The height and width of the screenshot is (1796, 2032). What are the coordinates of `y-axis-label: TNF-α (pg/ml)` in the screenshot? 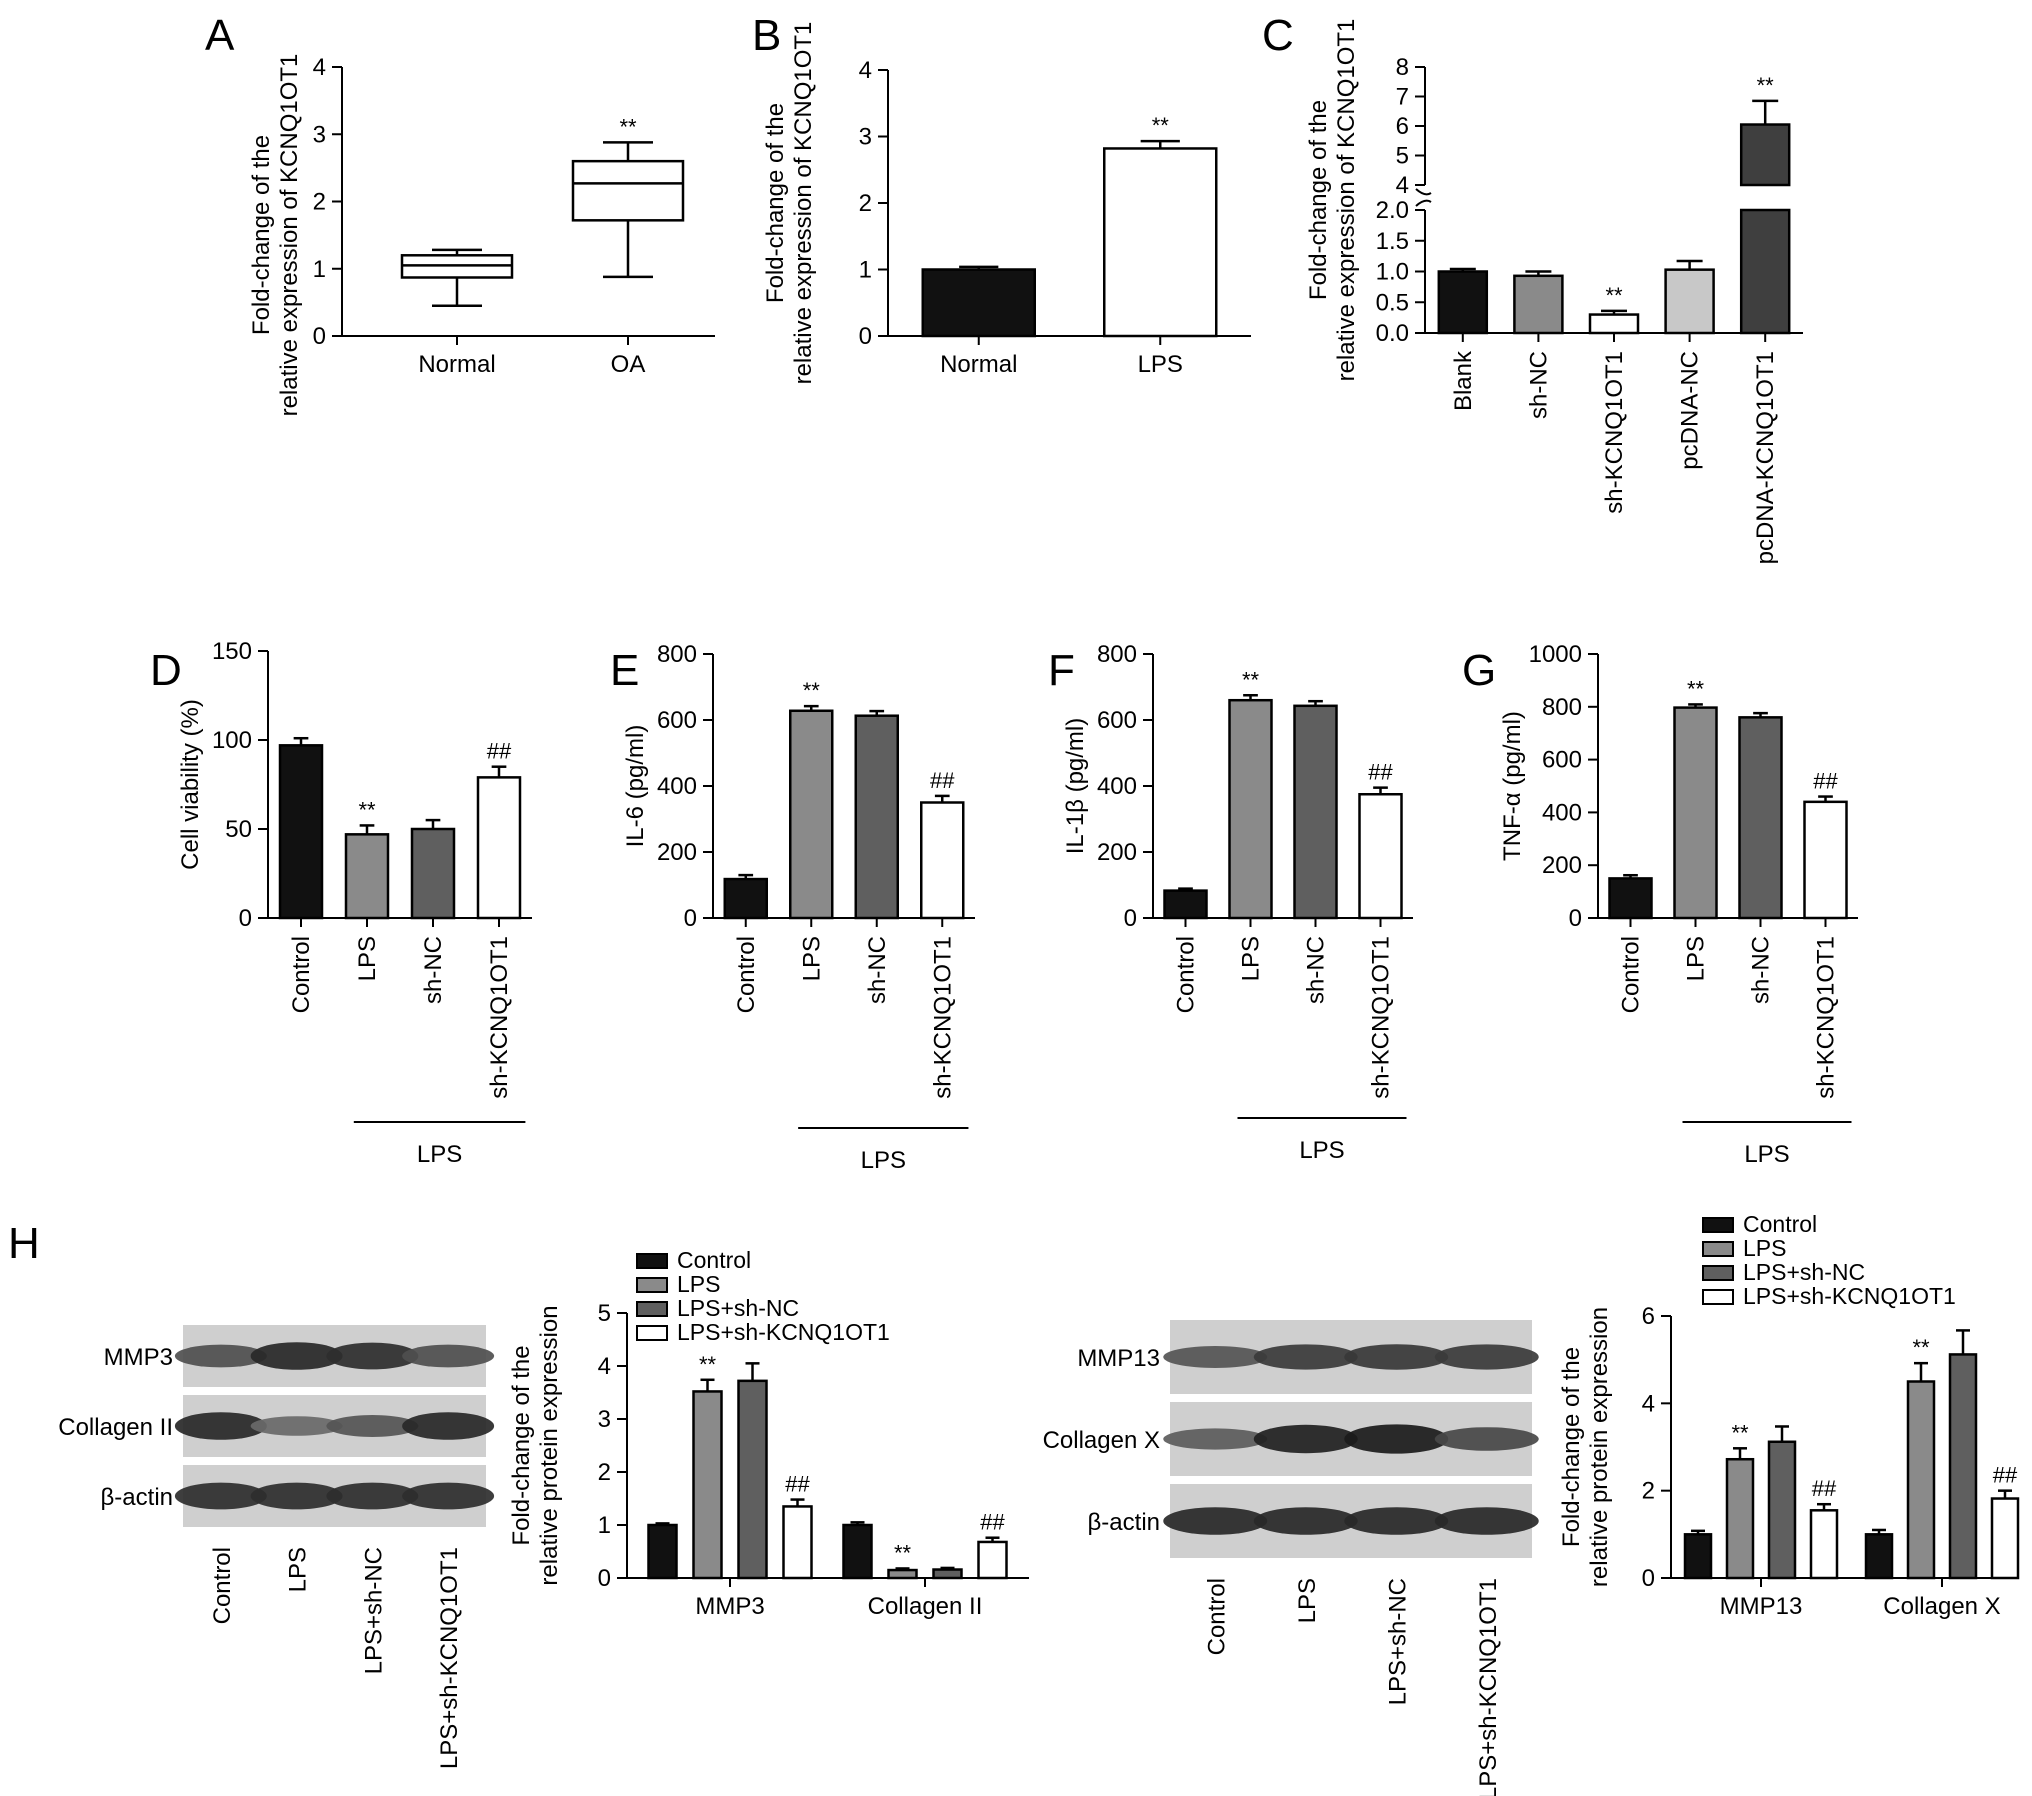 It's located at (1512, 786).